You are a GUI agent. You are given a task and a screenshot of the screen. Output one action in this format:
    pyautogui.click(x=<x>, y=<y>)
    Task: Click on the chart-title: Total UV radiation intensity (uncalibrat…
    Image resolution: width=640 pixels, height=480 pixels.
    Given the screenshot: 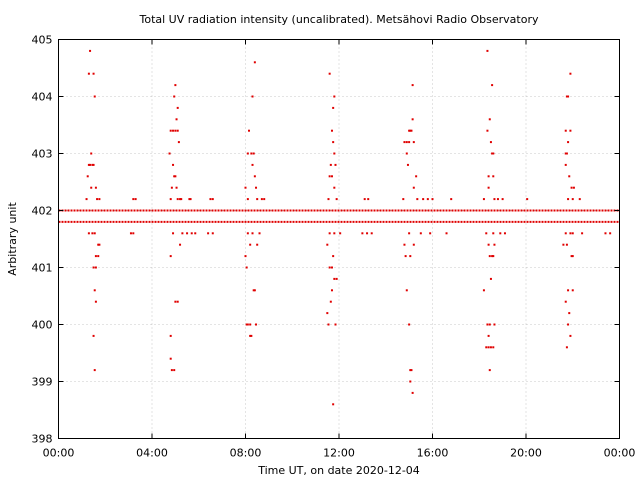 What is the action you would take?
    pyautogui.click(x=339, y=19)
    